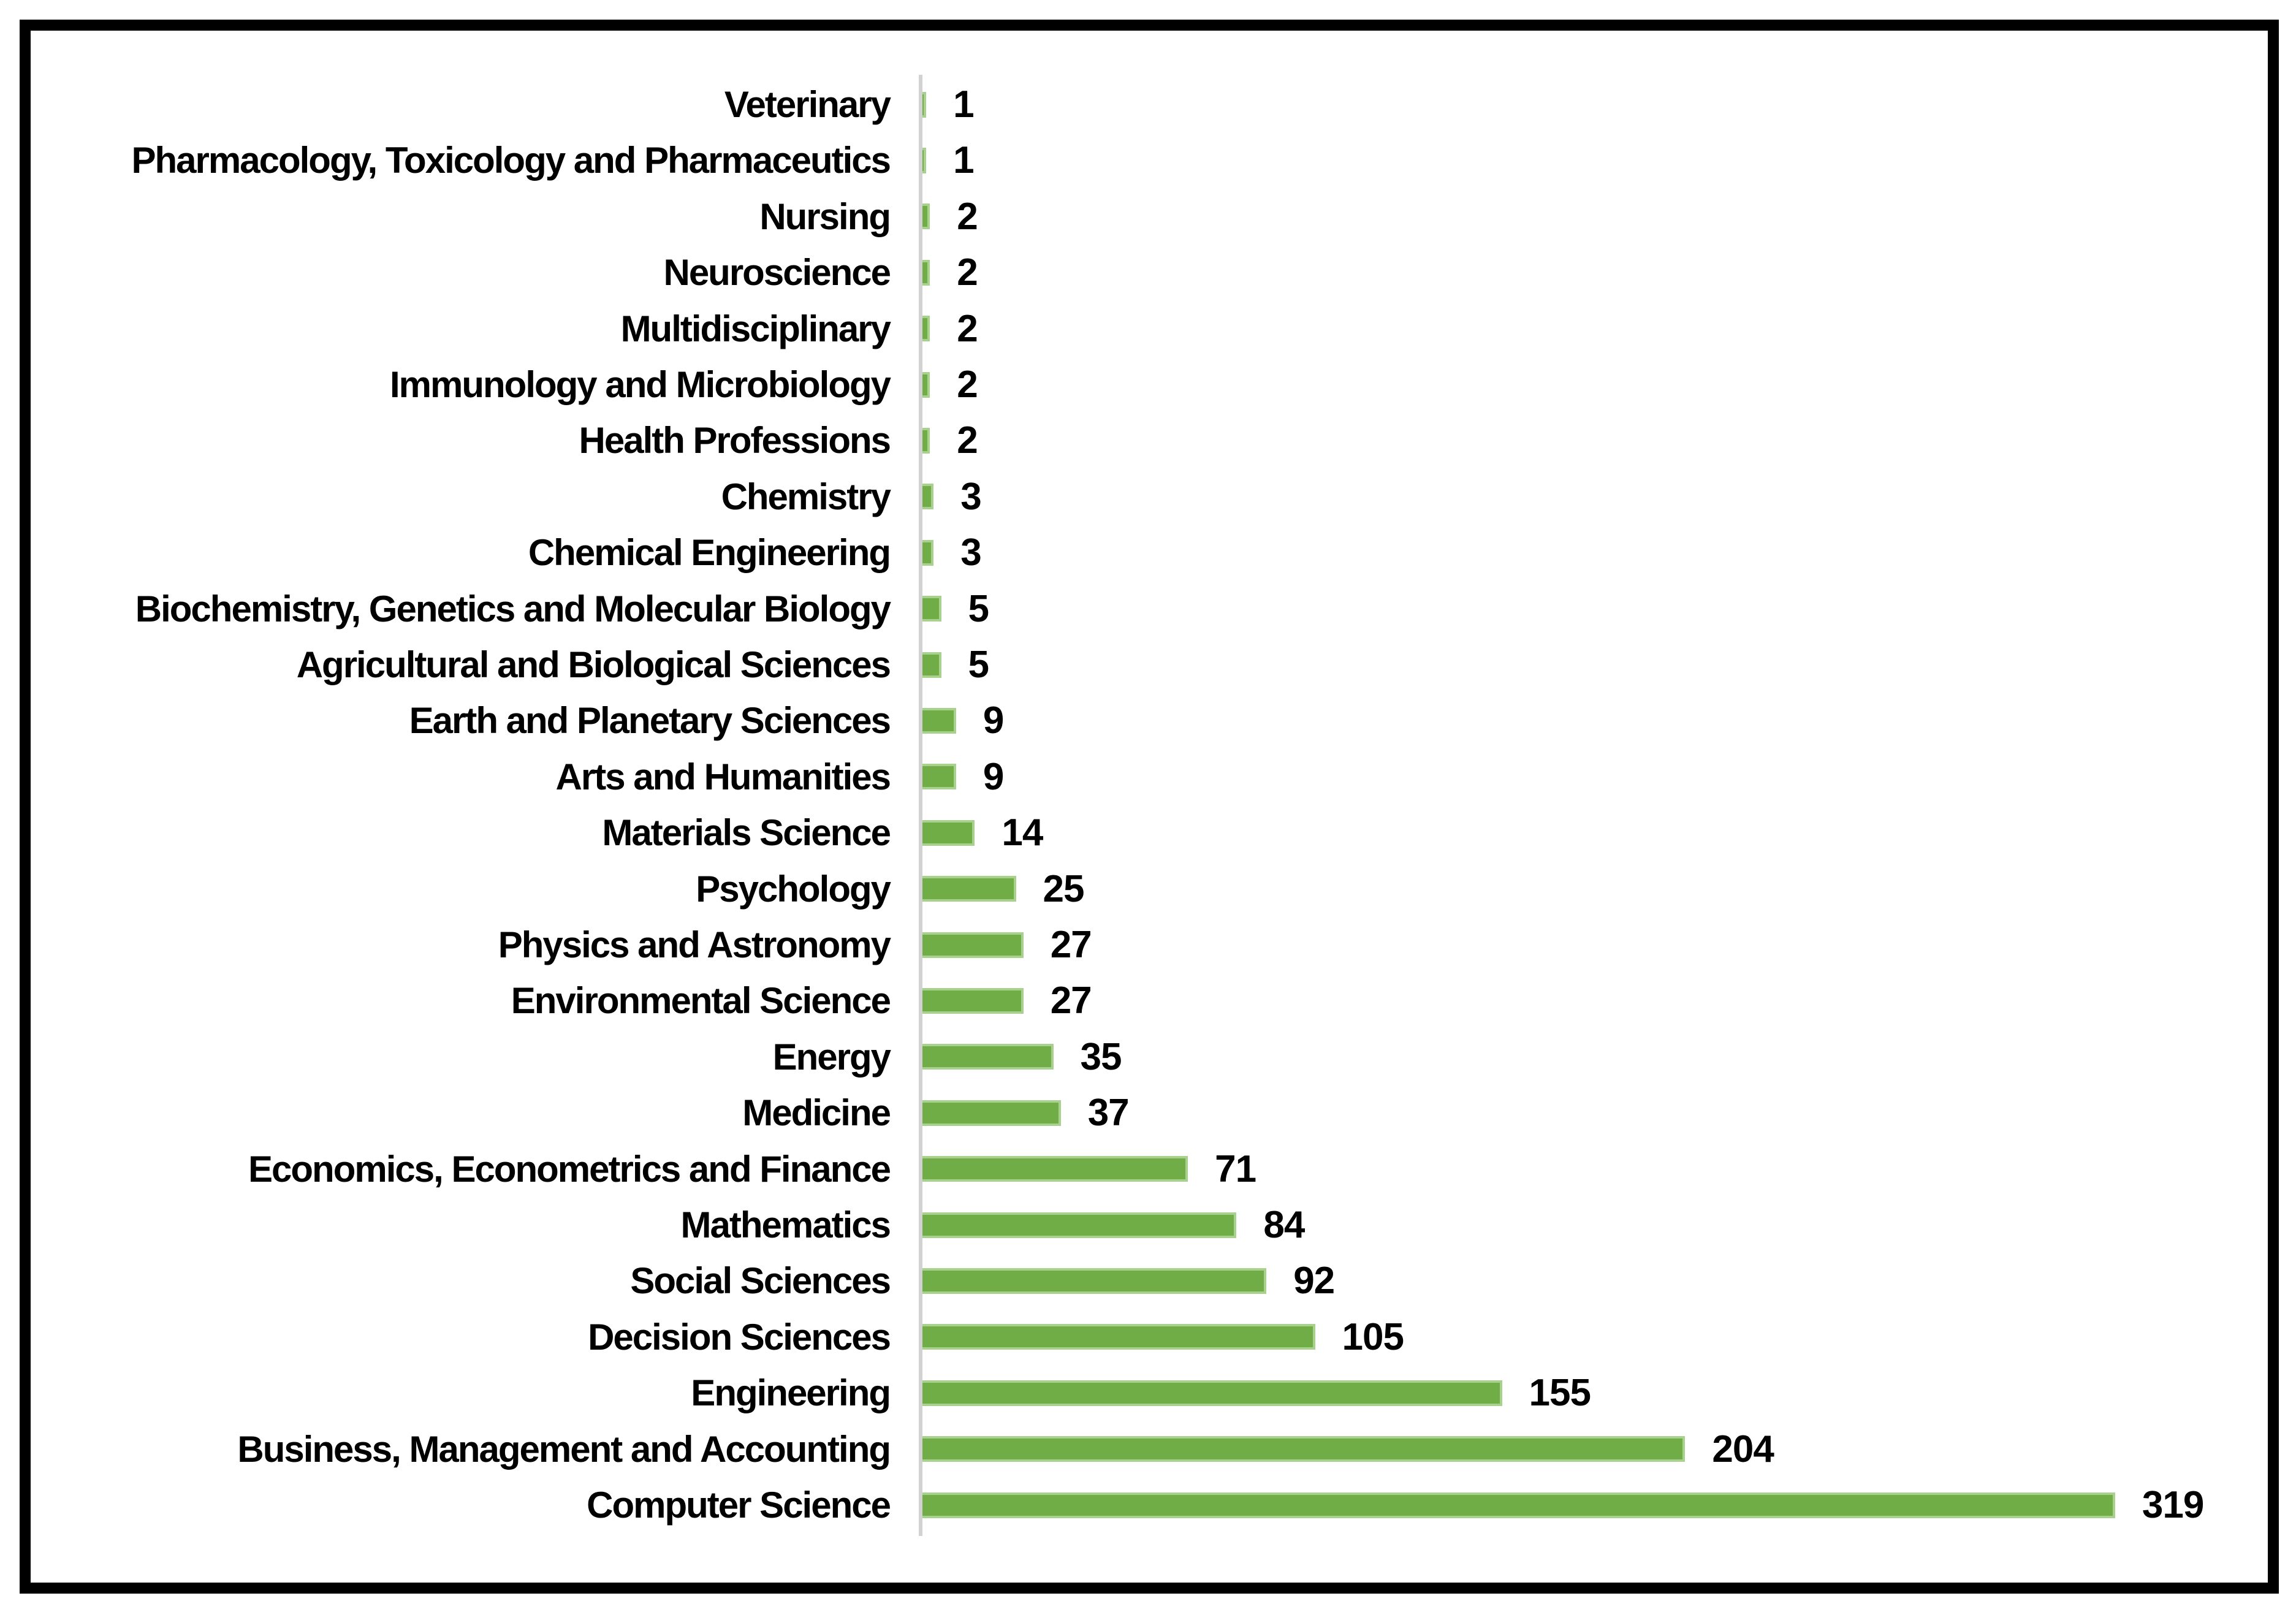  Describe the element at coordinates (1108, 1113) in the screenshot. I see `value-label: 37` at that location.